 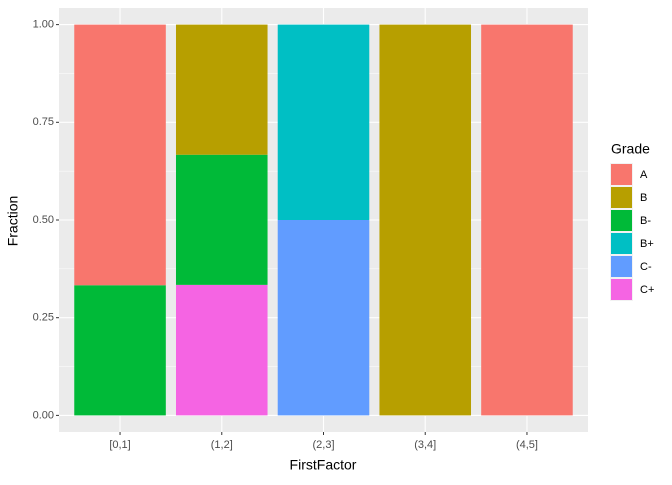 What do you see at coordinates (323, 465) in the screenshot?
I see `x-axis-title: FirstFactor` at bounding box center [323, 465].